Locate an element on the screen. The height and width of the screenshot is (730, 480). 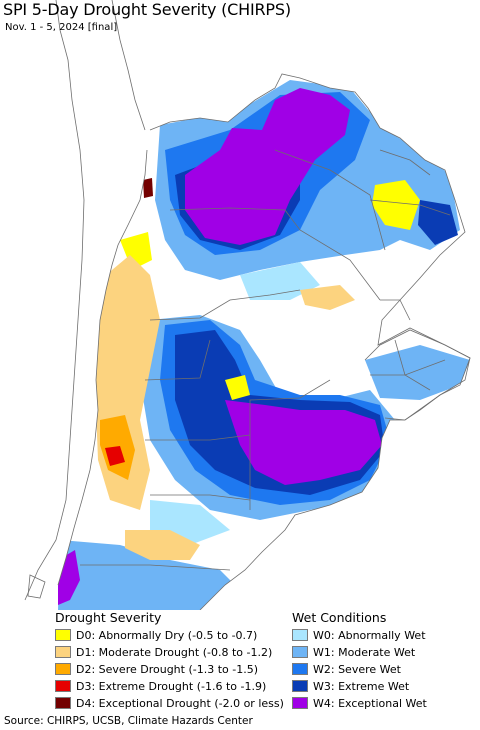
d0-patch-east is located at coordinates (396, 205).